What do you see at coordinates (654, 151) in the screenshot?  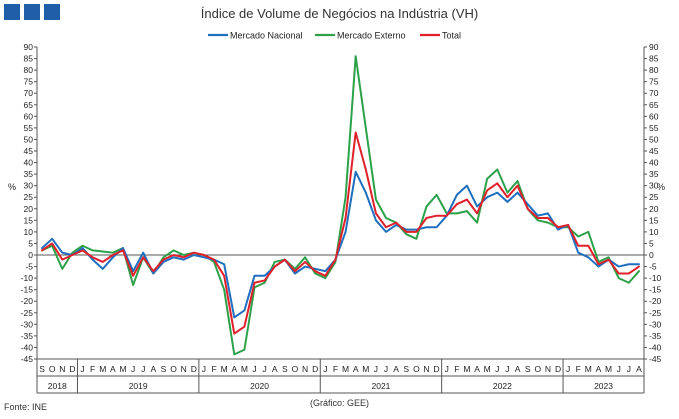 I see `y-tick-label-right: 45` at bounding box center [654, 151].